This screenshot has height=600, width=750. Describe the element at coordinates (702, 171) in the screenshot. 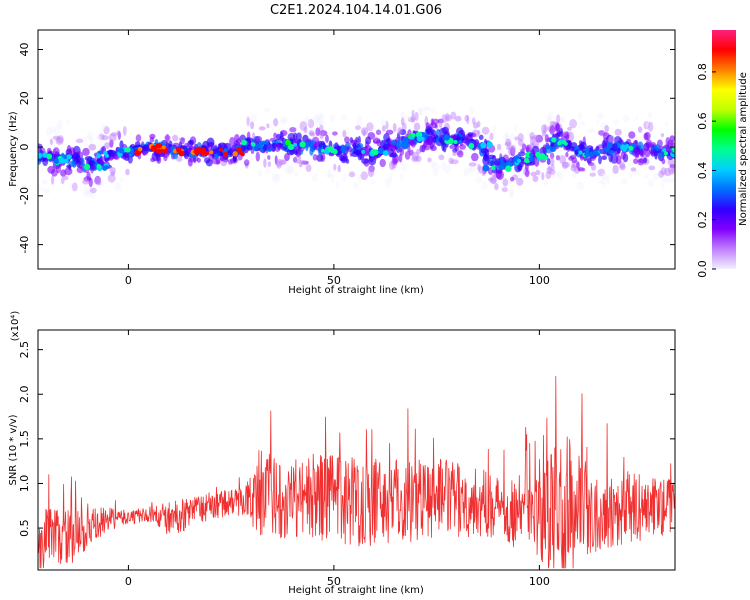

I see `colorbar-tick-label: 0.4` at that location.